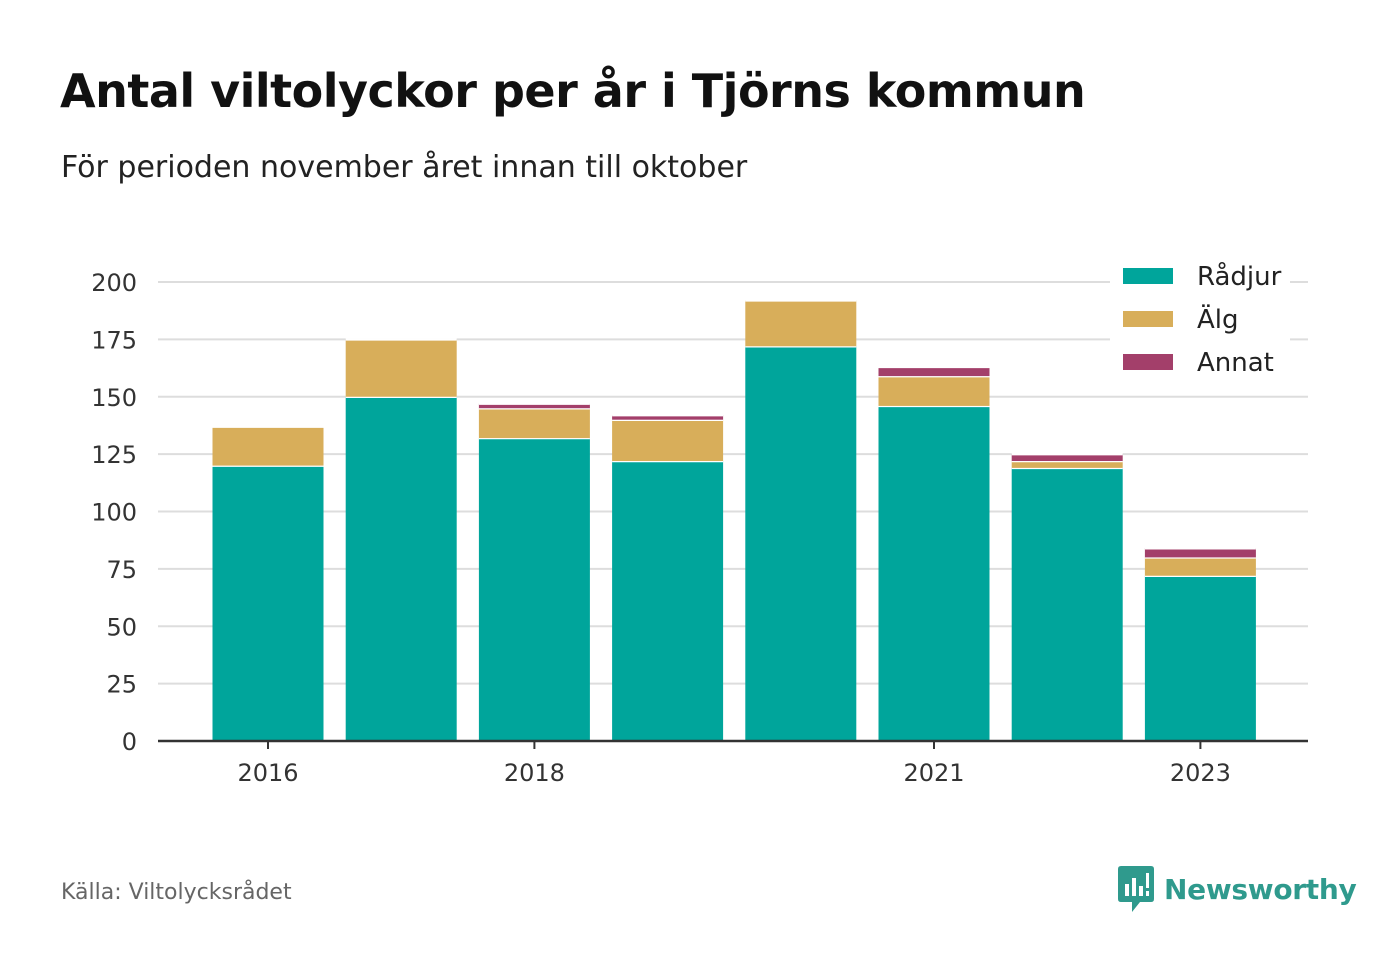  What do you see at coordinates (121, 685) in the screenshot?
I see `y-tick-label: 25` at bounding box center [121, 685].